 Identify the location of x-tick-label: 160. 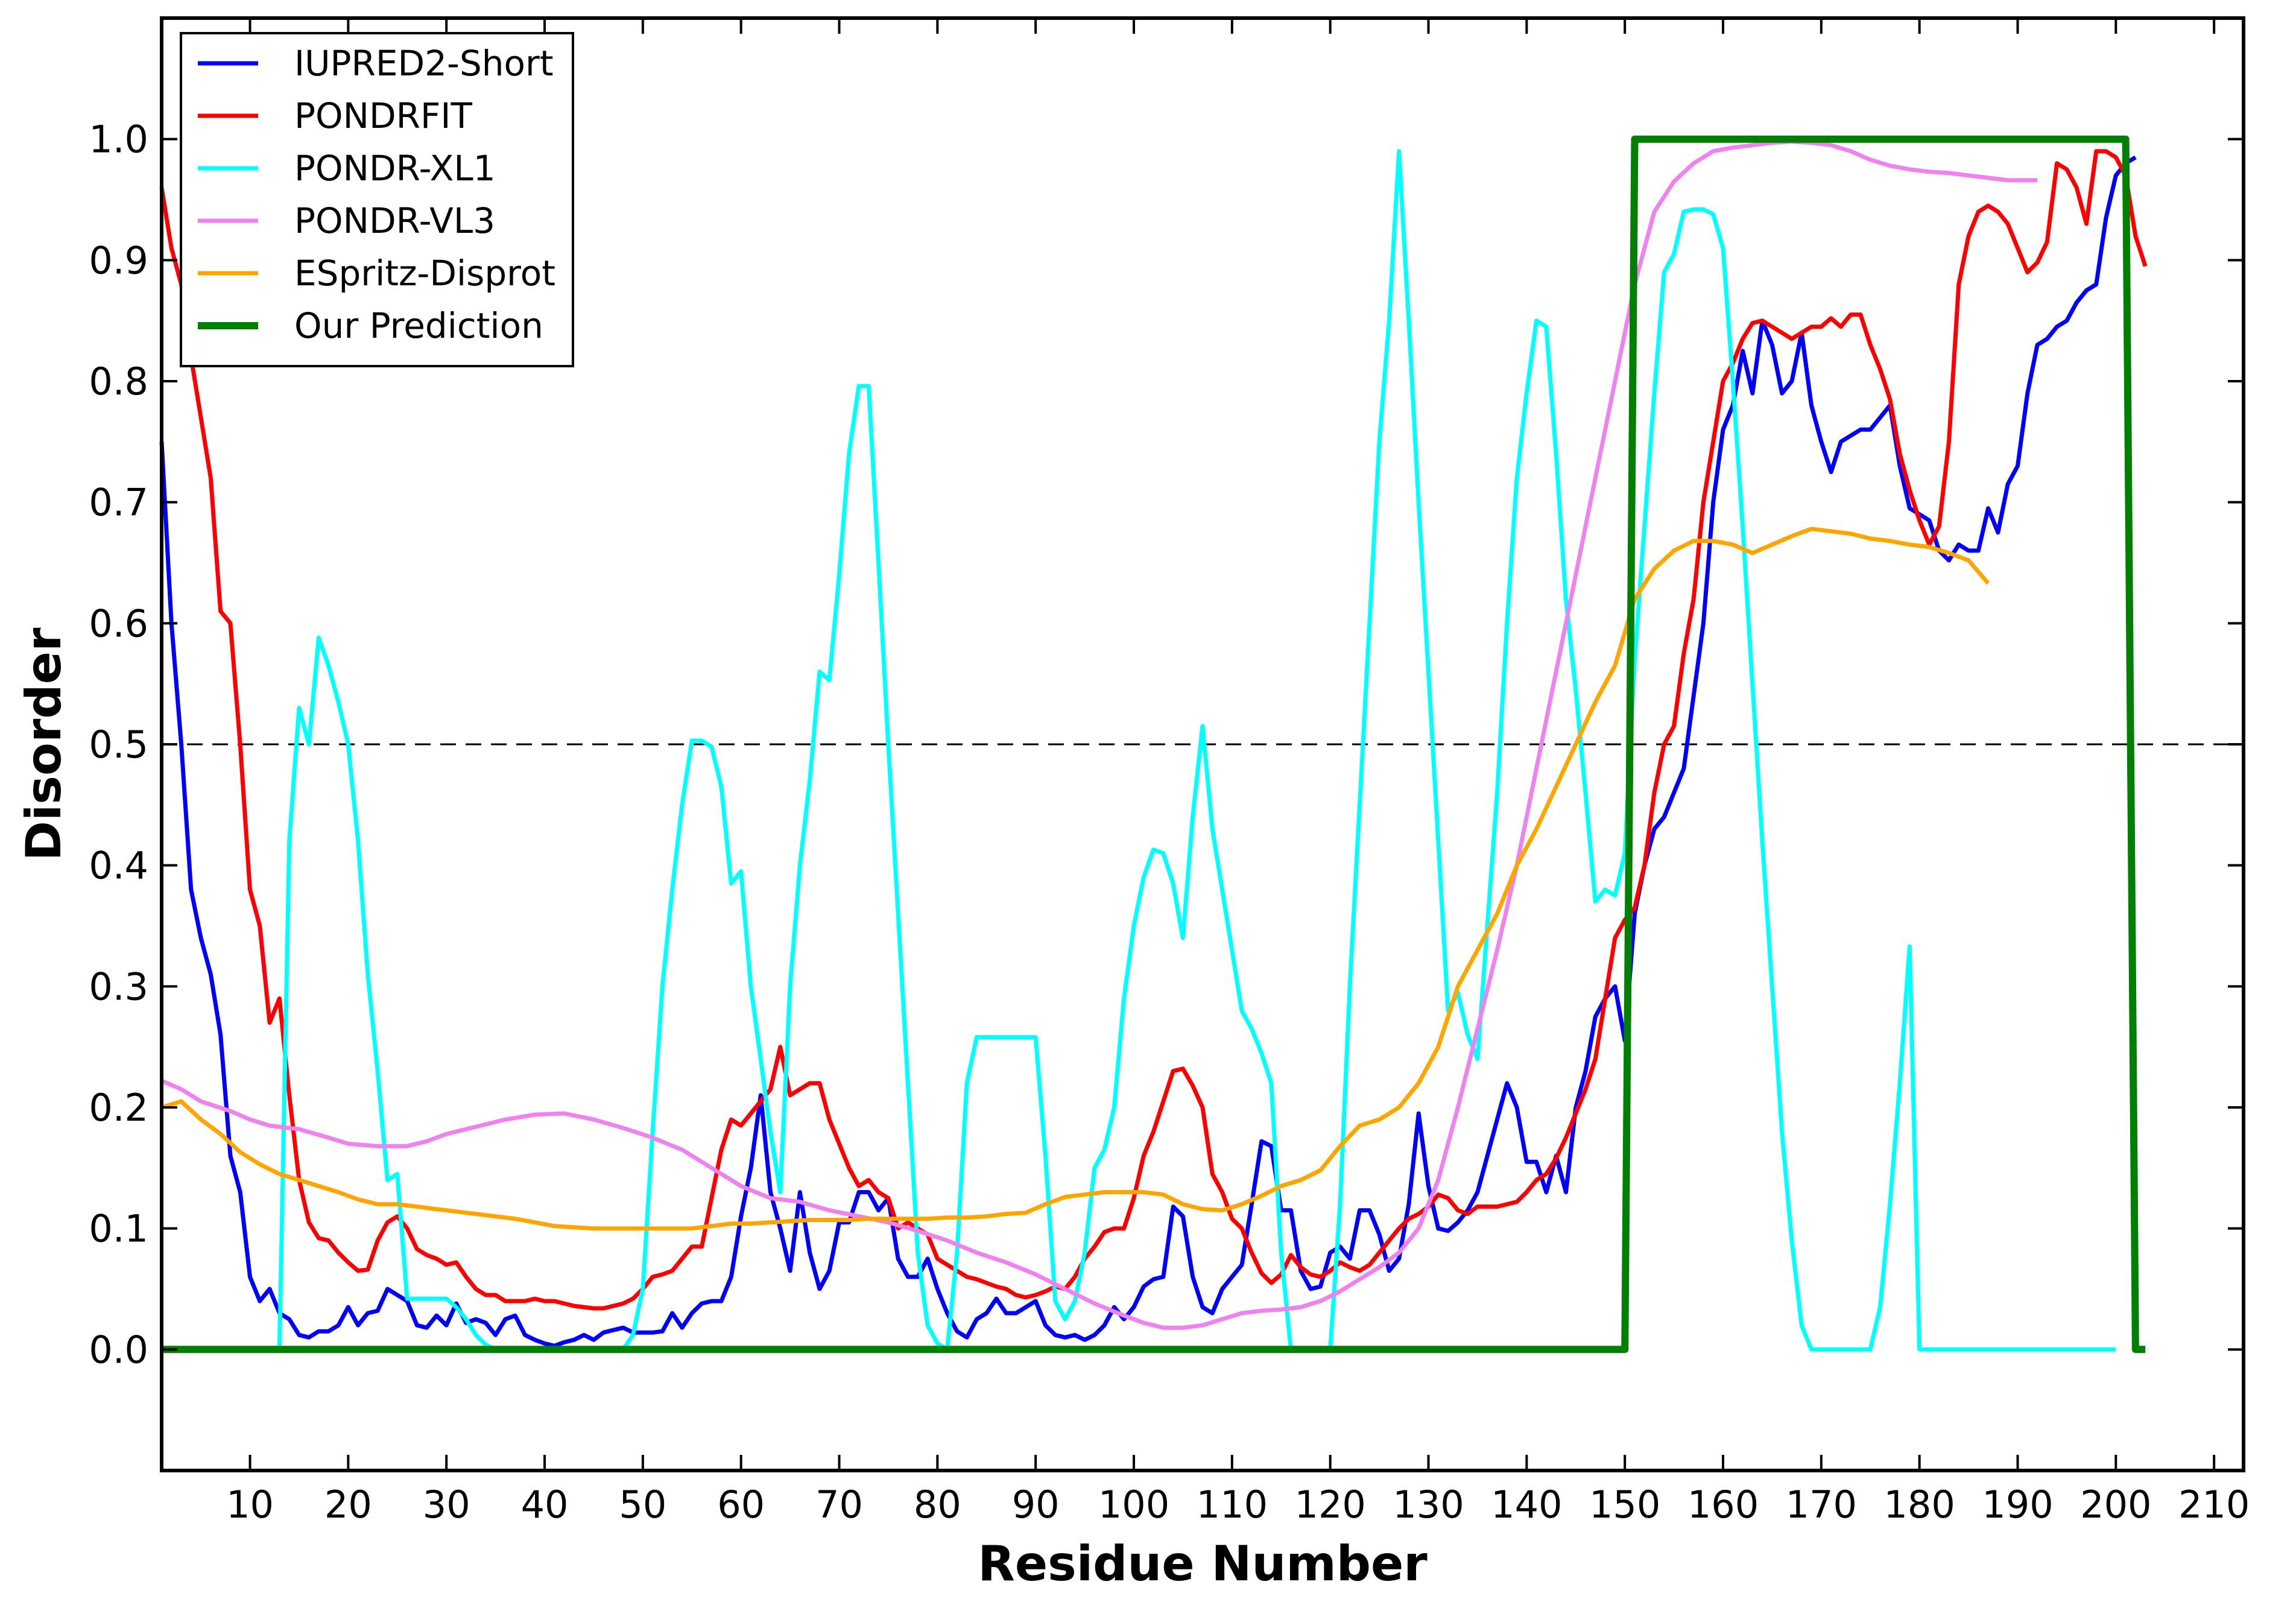
(1723, 1505).